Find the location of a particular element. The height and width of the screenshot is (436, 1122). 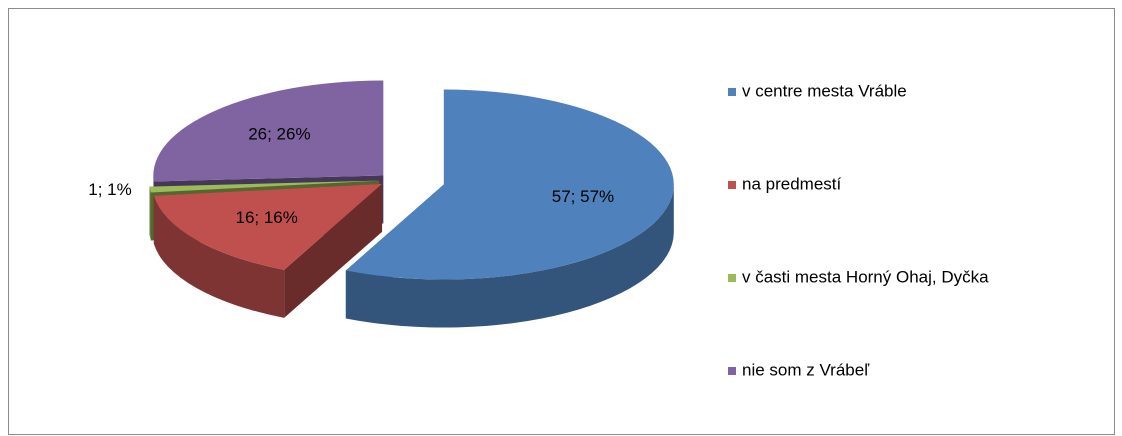

legend-label: na predmestí is located at coordinates (791, 183).